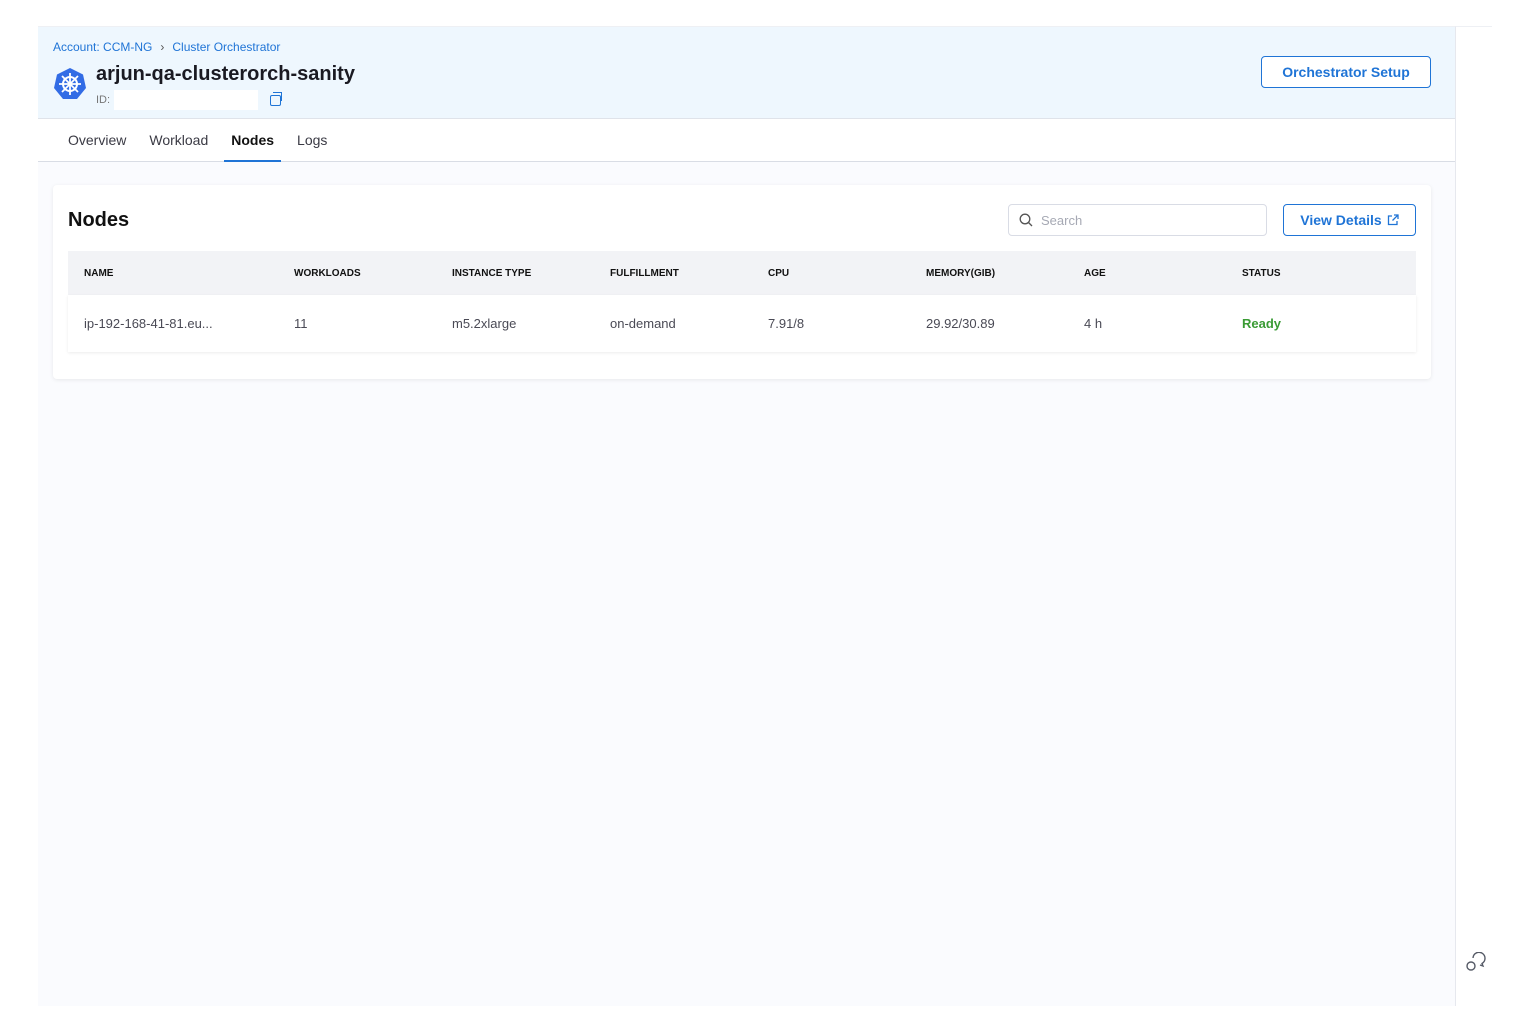  I want to click on col-name: NAME, so click(99, 273).